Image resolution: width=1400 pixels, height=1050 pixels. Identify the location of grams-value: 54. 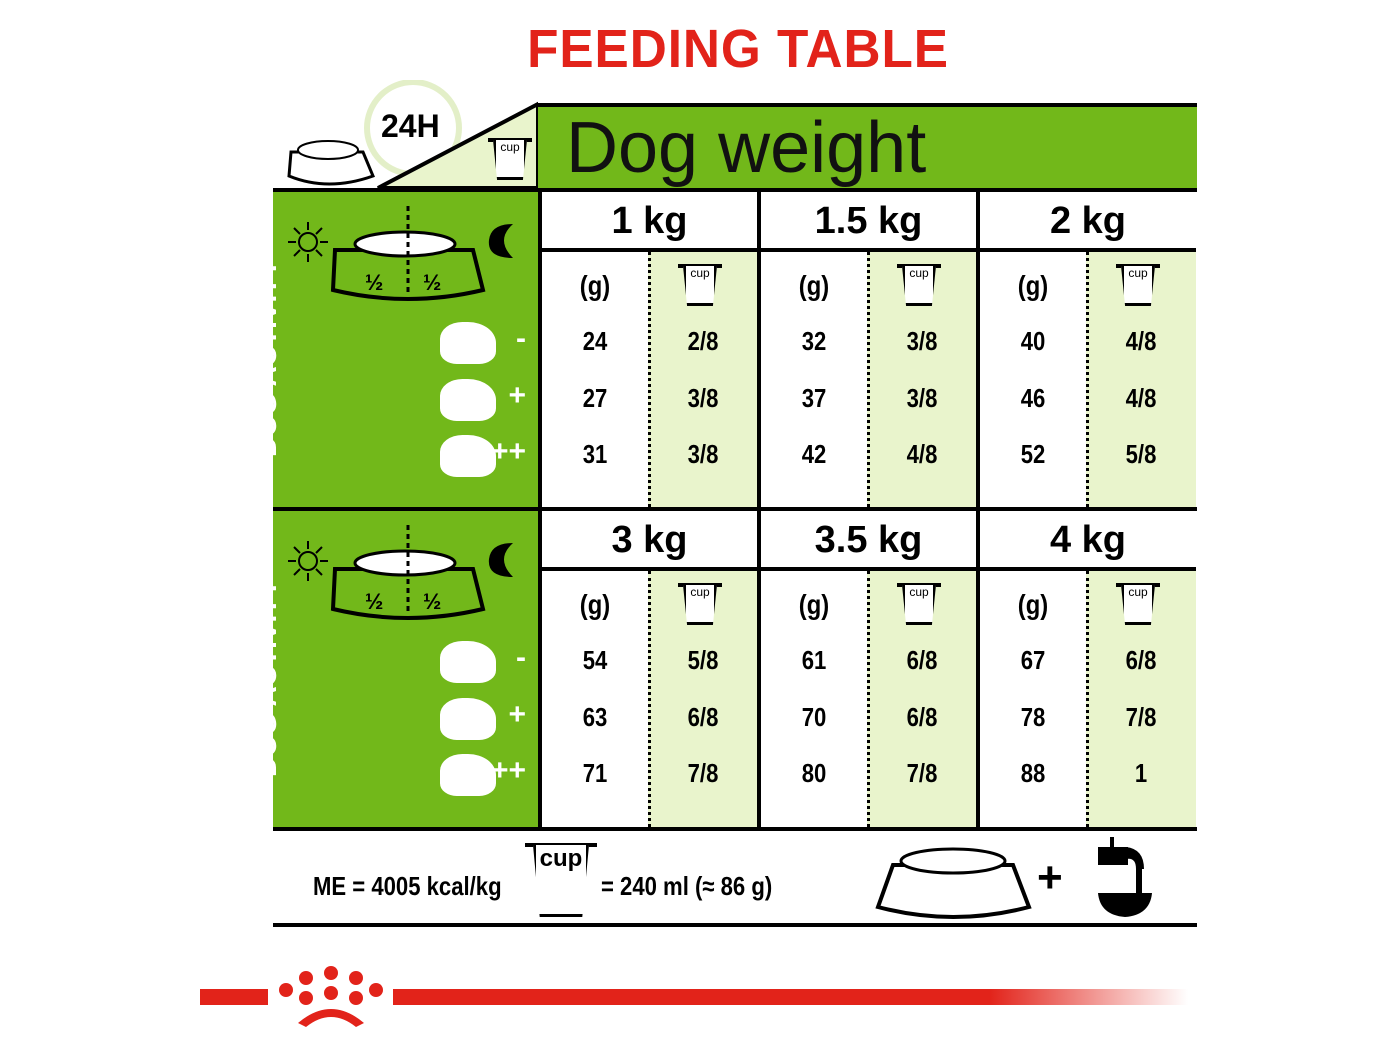
(595, 660).